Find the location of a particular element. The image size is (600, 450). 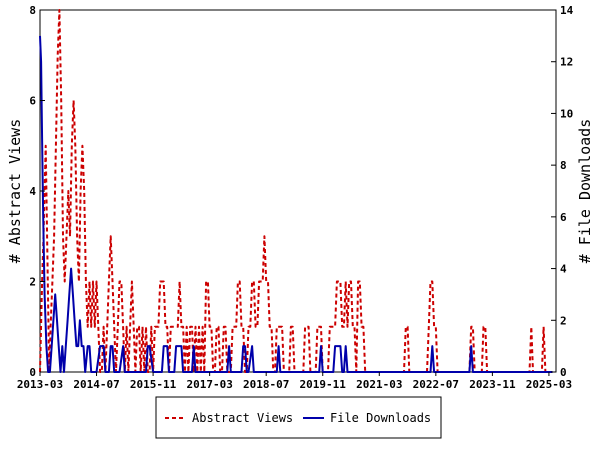

x-tick-label: 2018-07 is located at coordinates (266, 384).